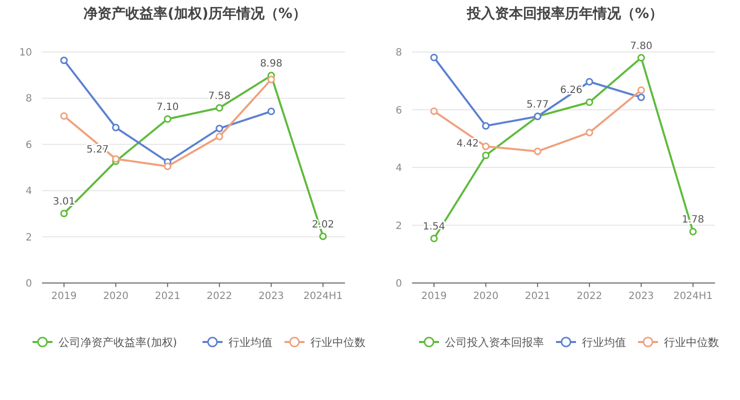 The height and width of the screenshot is (400, 740). What do you see at coordinates (565, 13) in the screenshot?
I see `chart-title: 投入资本回报率历年情况（%）` at bounding box center [565, 13].